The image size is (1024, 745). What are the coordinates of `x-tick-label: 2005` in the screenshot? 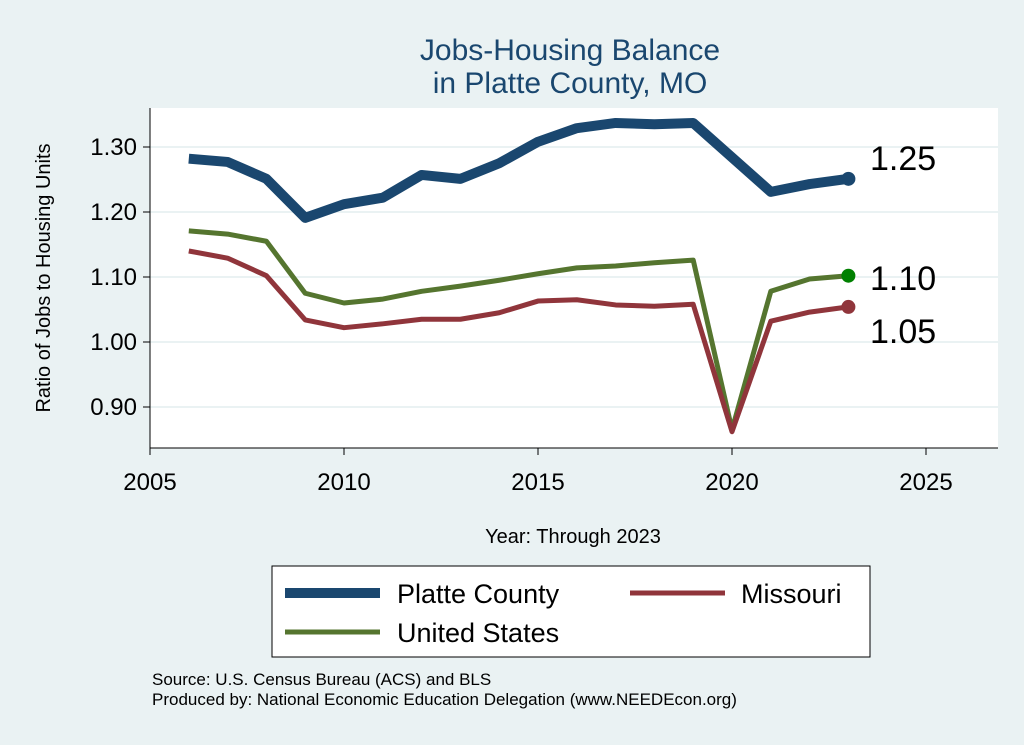 It's located at (149, 482).